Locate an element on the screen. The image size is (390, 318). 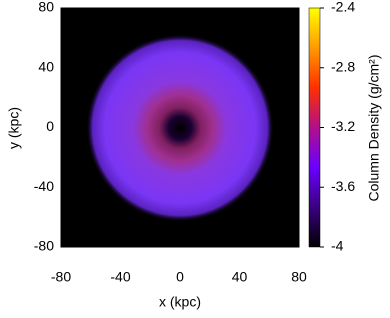
x-tick-label: -40 is located at coordinates (120, 277).